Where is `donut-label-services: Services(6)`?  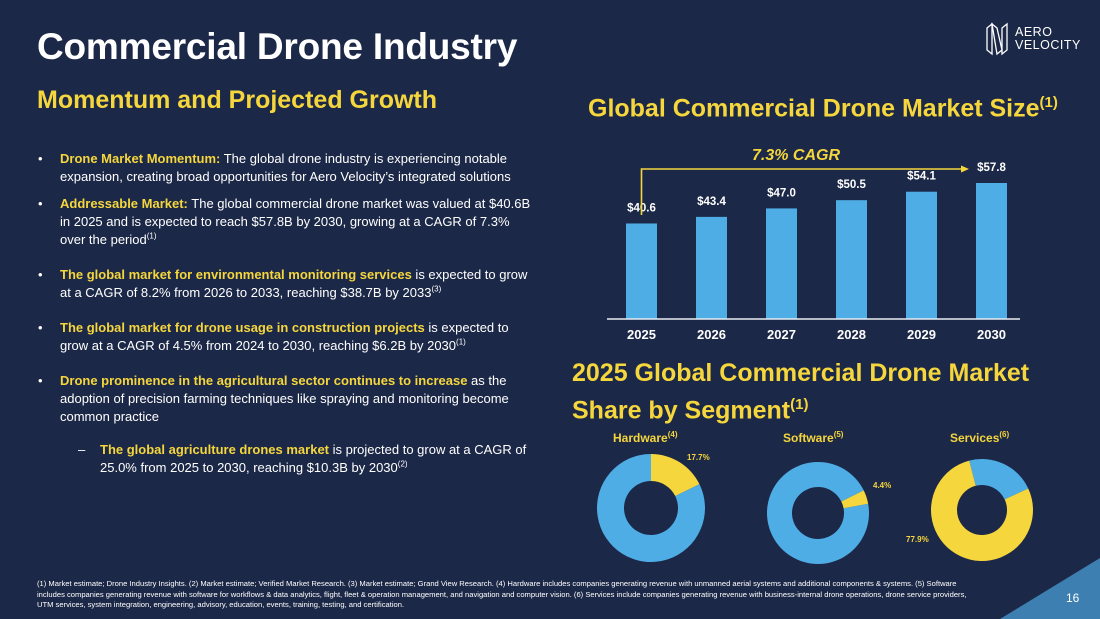 donut-label-services: Services(6) is located at coordinates (979, 437).